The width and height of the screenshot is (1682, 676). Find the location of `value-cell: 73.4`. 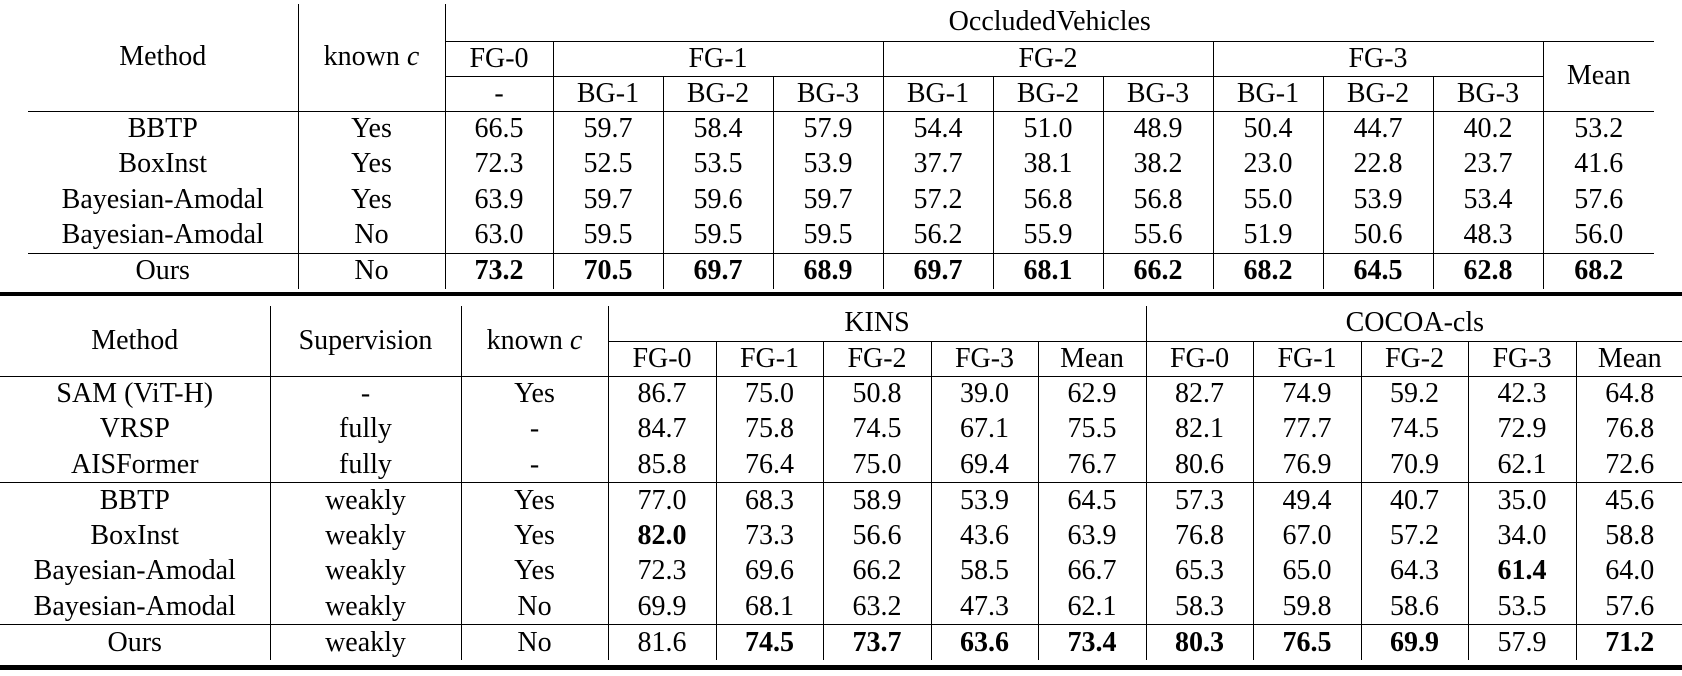

value-cell: 73.4 is located at coordinates (1092, 642).